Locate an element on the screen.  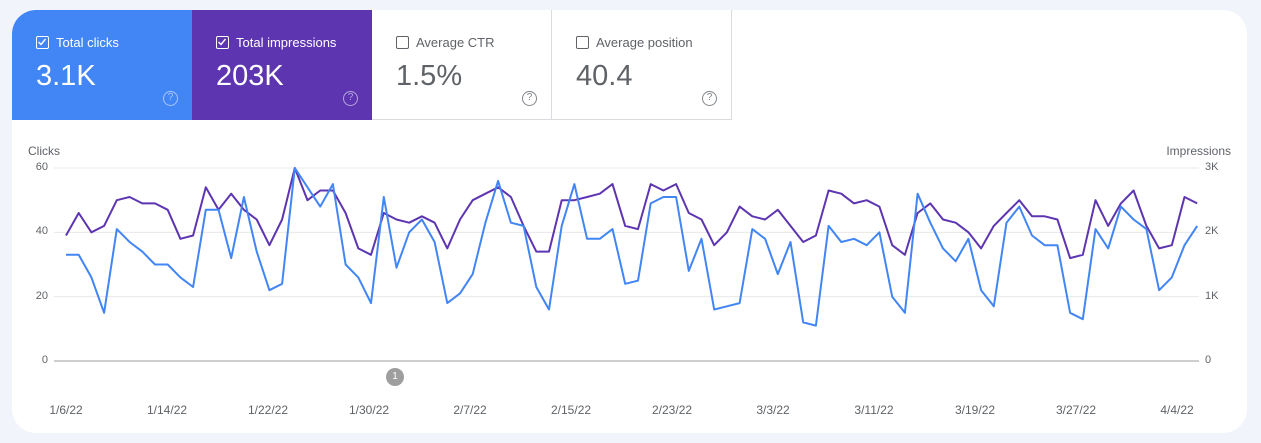
x-axis-tick: 1/30/22 is located at coordinates (369, 410).